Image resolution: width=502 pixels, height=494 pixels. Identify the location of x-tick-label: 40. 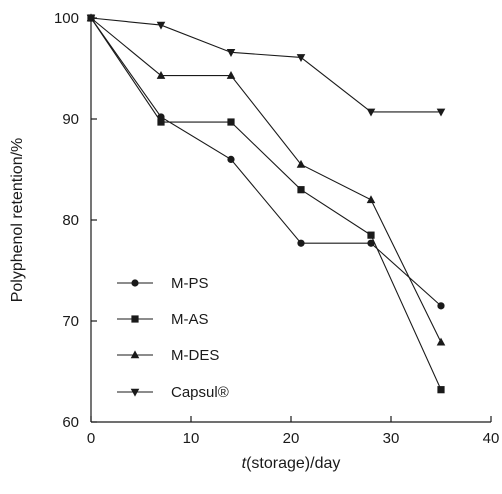
(491, 438).